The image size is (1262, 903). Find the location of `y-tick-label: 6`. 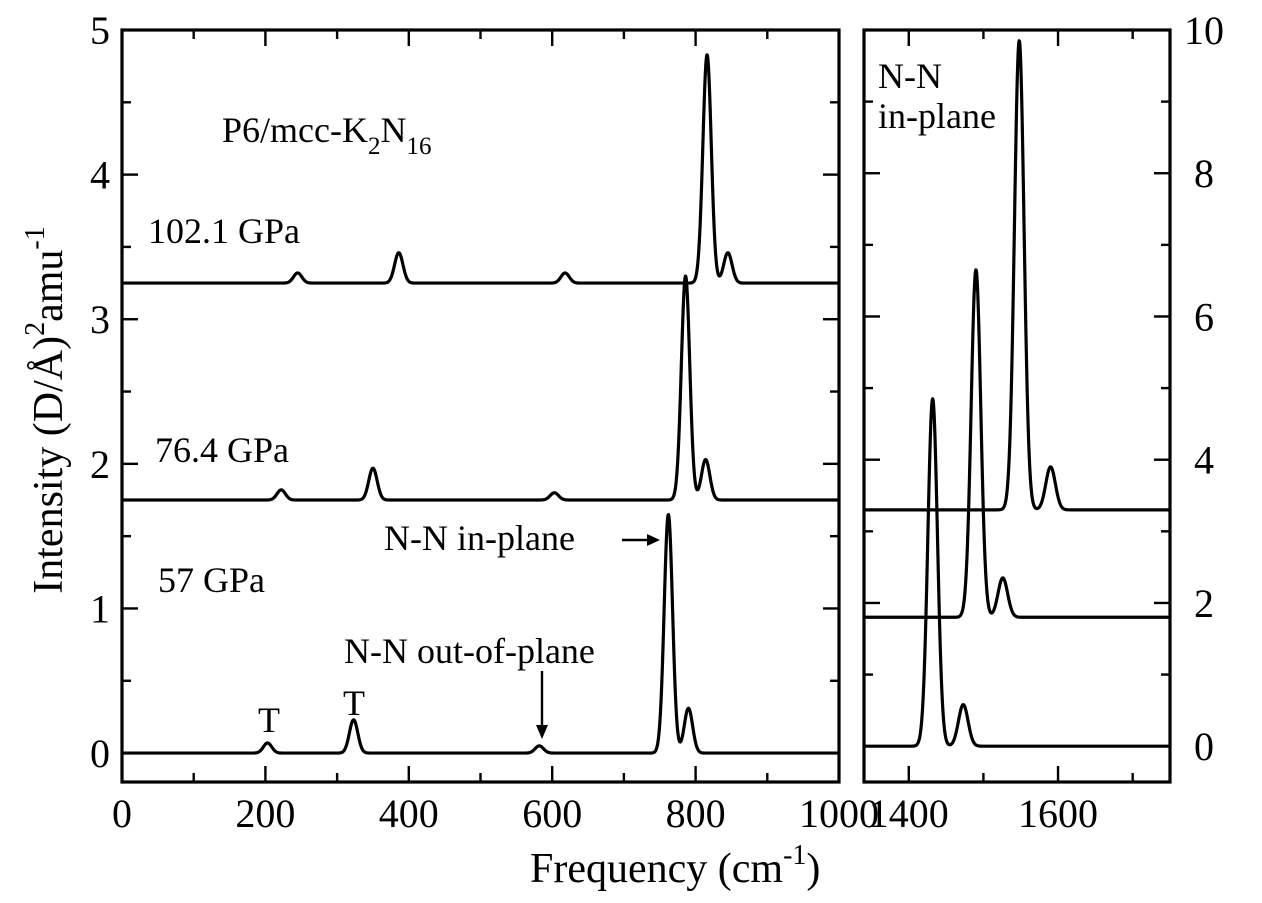

y-tick-label: 6 is located at coordinates (1204, 316).